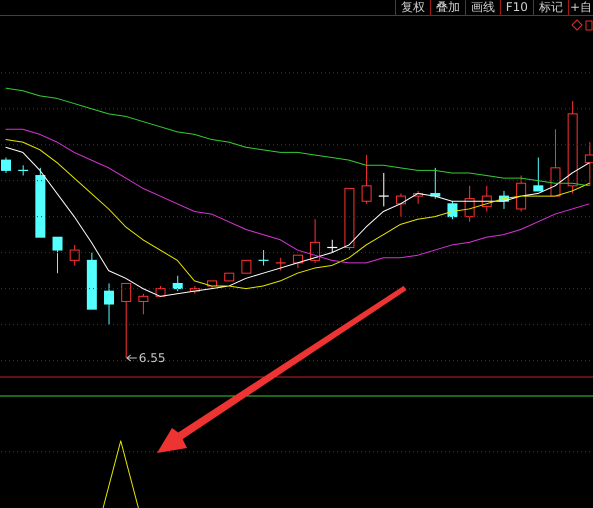 The image size is (593, 508). Describe the element at coordinates (152, 358) in the screenshot. I see `annotation: 6.55` at that location.